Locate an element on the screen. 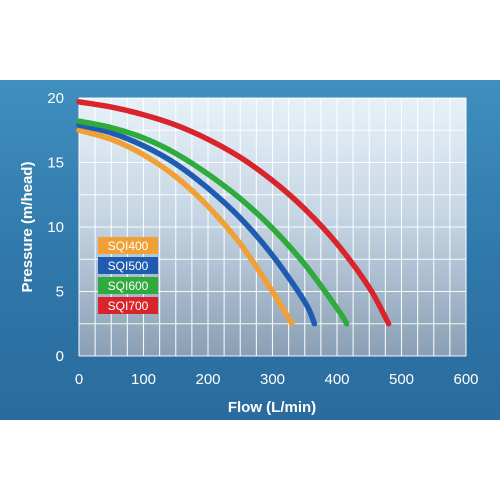  x-tick-label: 600 is located at coordinates (465, 379).